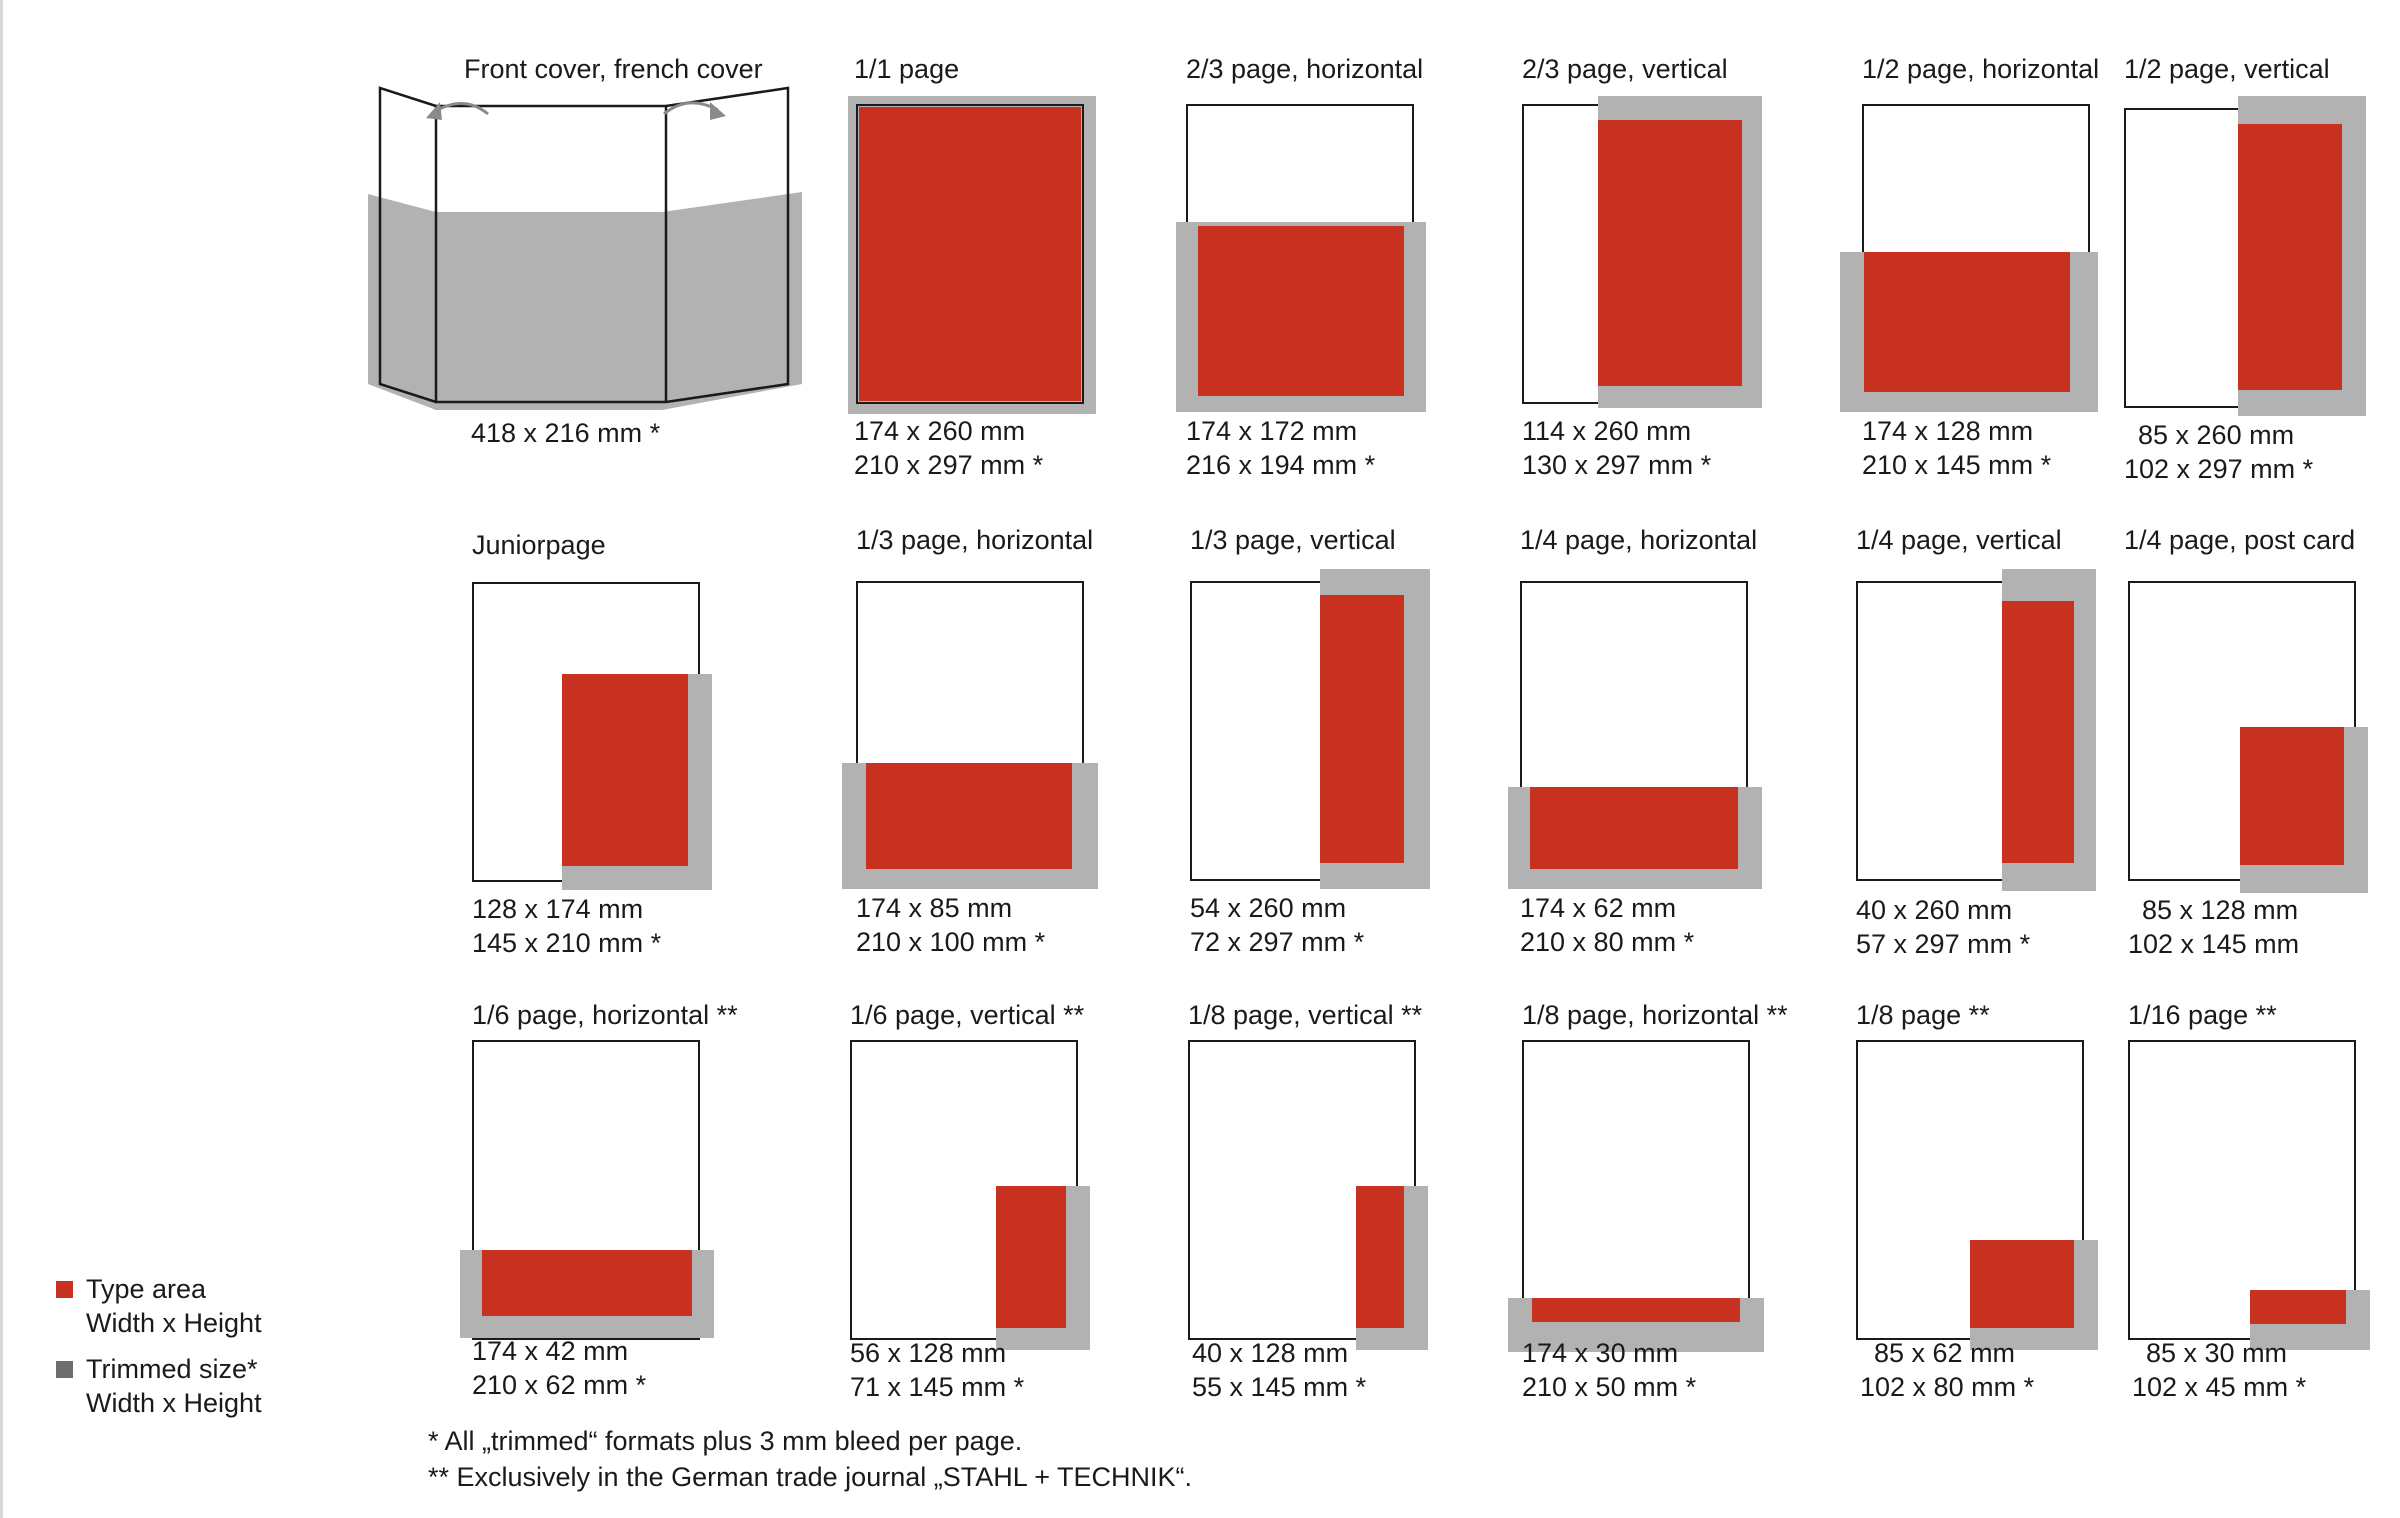 The width and height of the screenshot is (2400, 1518). I want to click on type-size: 174 x 85 mm, so click(934, 908).